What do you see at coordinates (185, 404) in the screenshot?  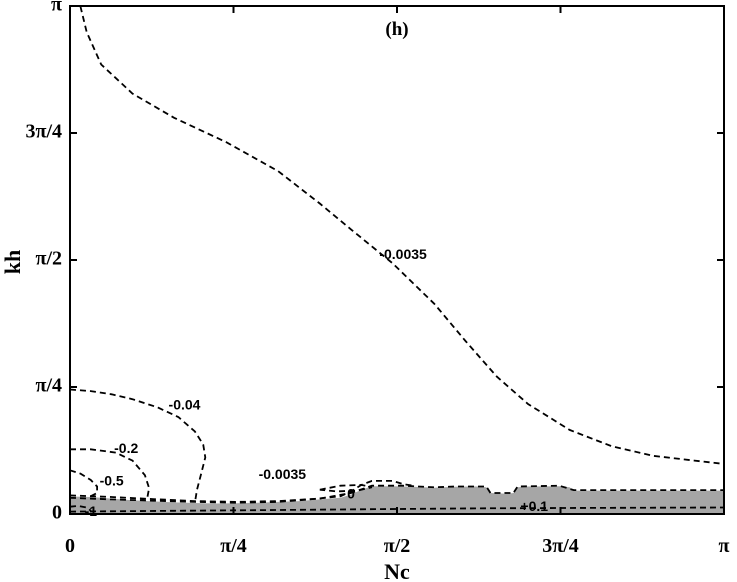 I see `contour-label: -0.04` at bounding box center [185, 404].